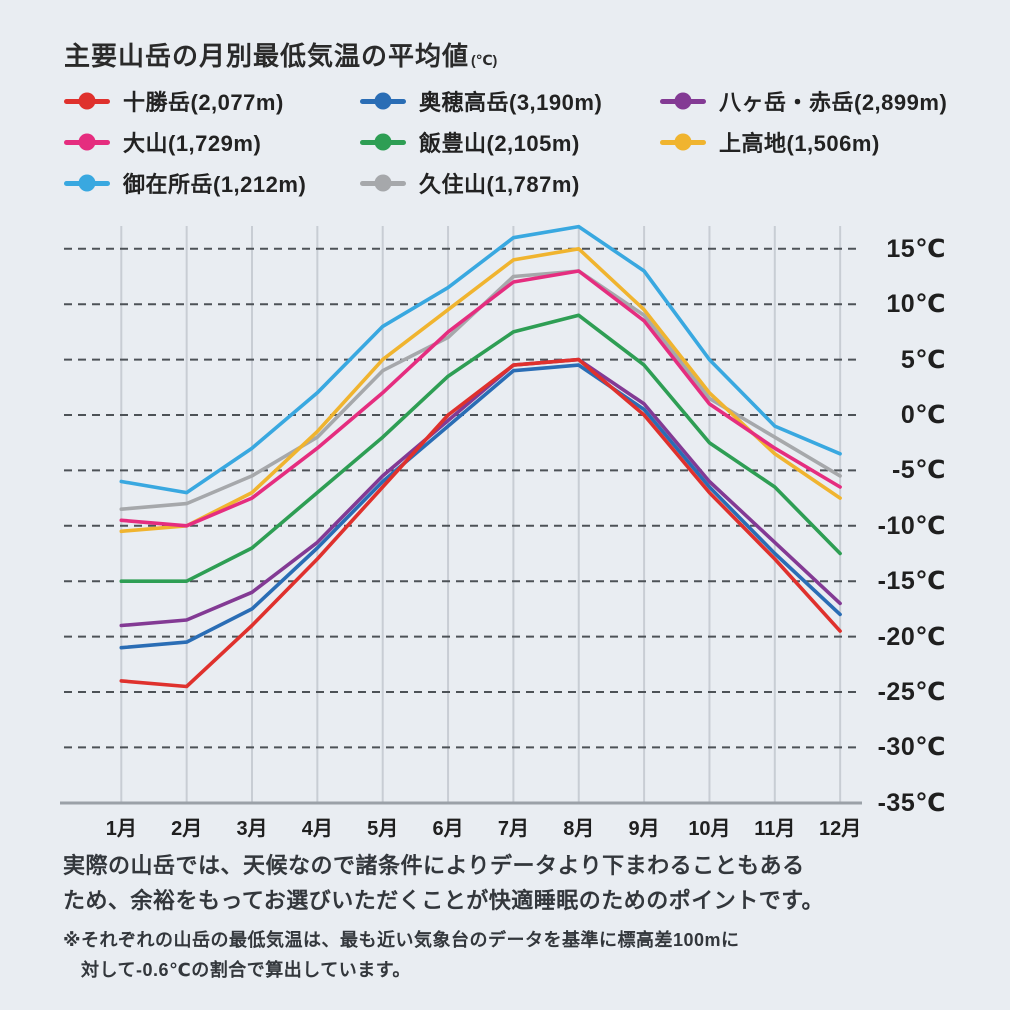 The height and width of the screenshot is (1010, 1010). What do you see at coordinates (916, 248) in the screenshot?
I see `y-tick-label: 15℃` at bounding box center [916, 248].